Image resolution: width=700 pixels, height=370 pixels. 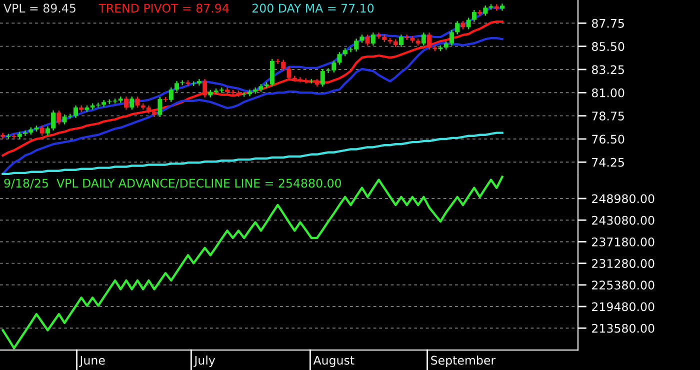 I want to click on x-tick-label: September, so click(x=463, y=361).